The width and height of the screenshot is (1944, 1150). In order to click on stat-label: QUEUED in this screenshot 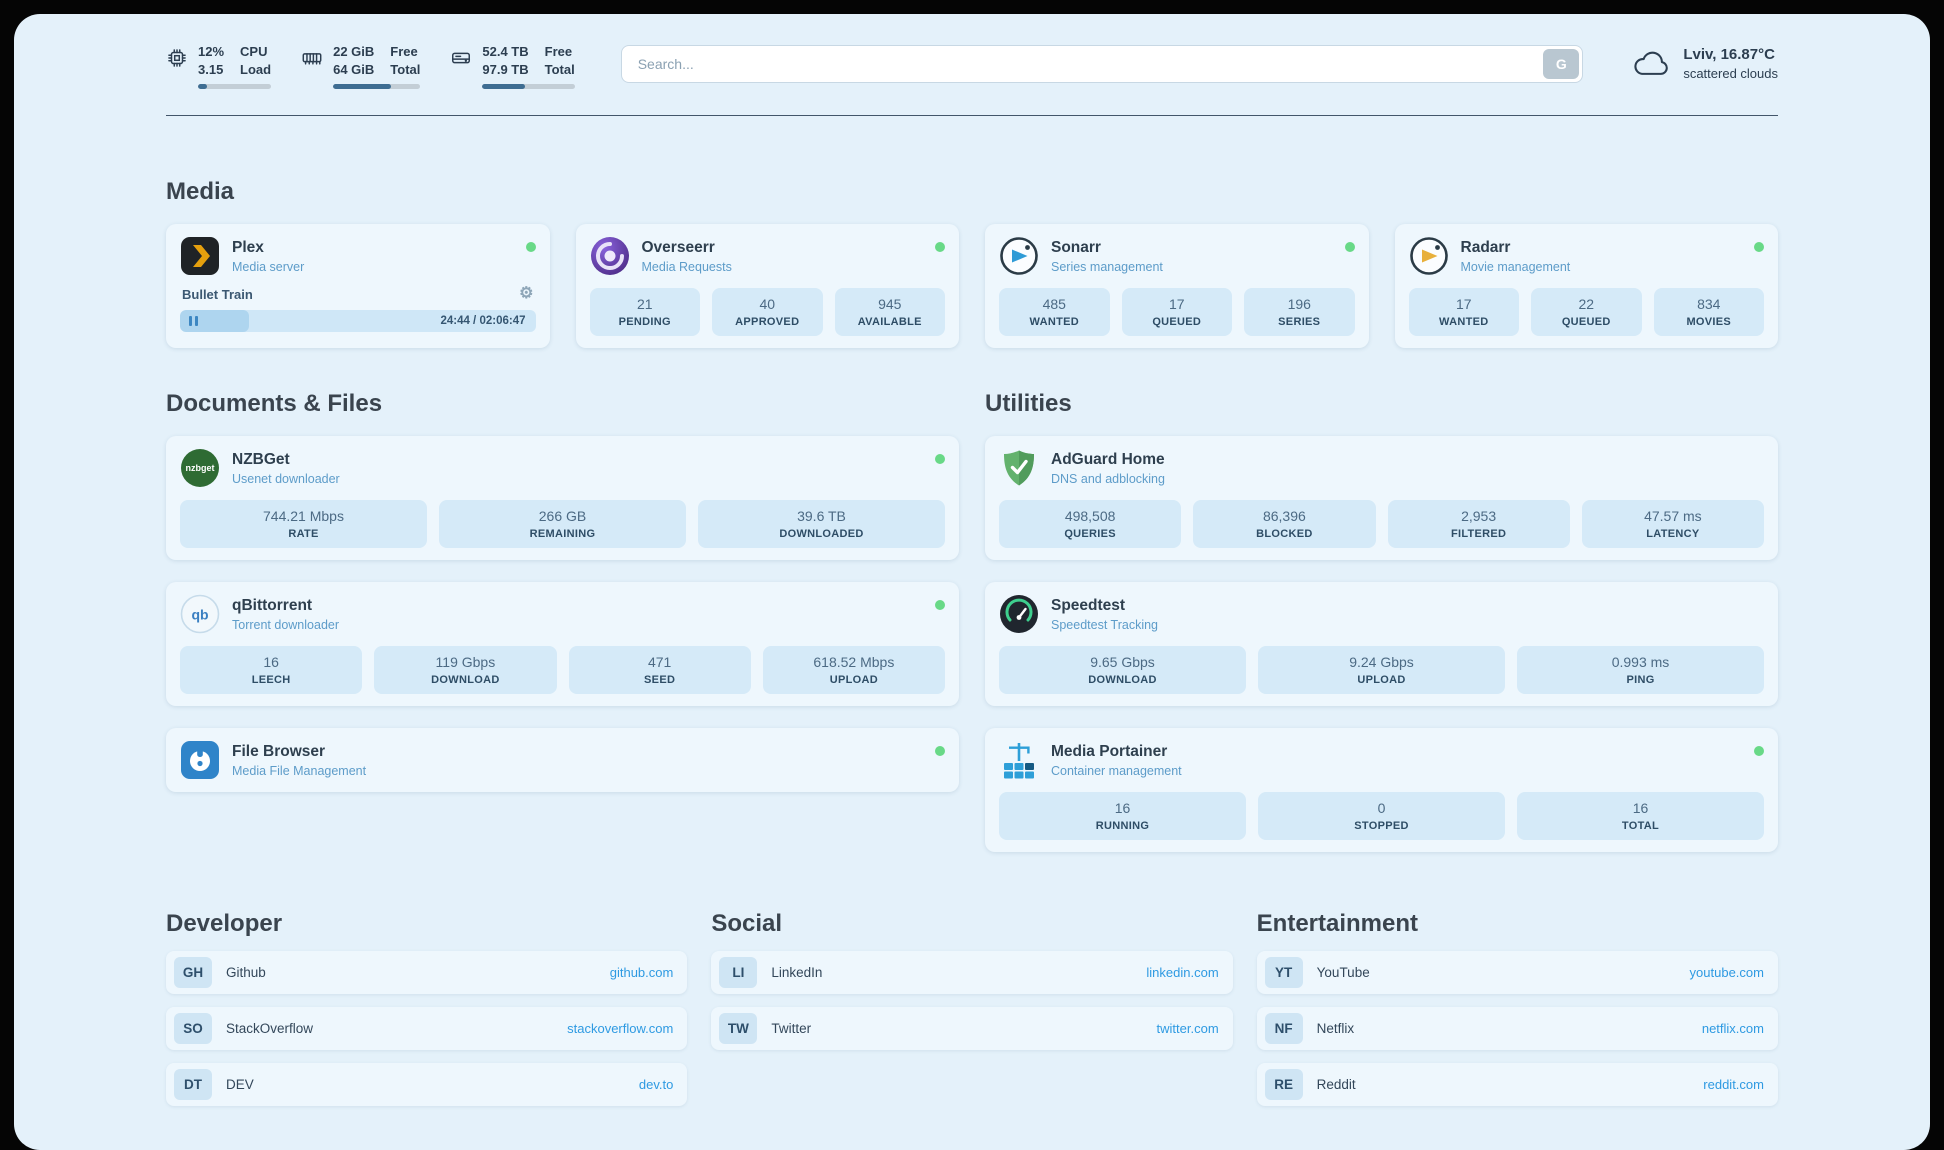, I will do `click(1177, 322)`.